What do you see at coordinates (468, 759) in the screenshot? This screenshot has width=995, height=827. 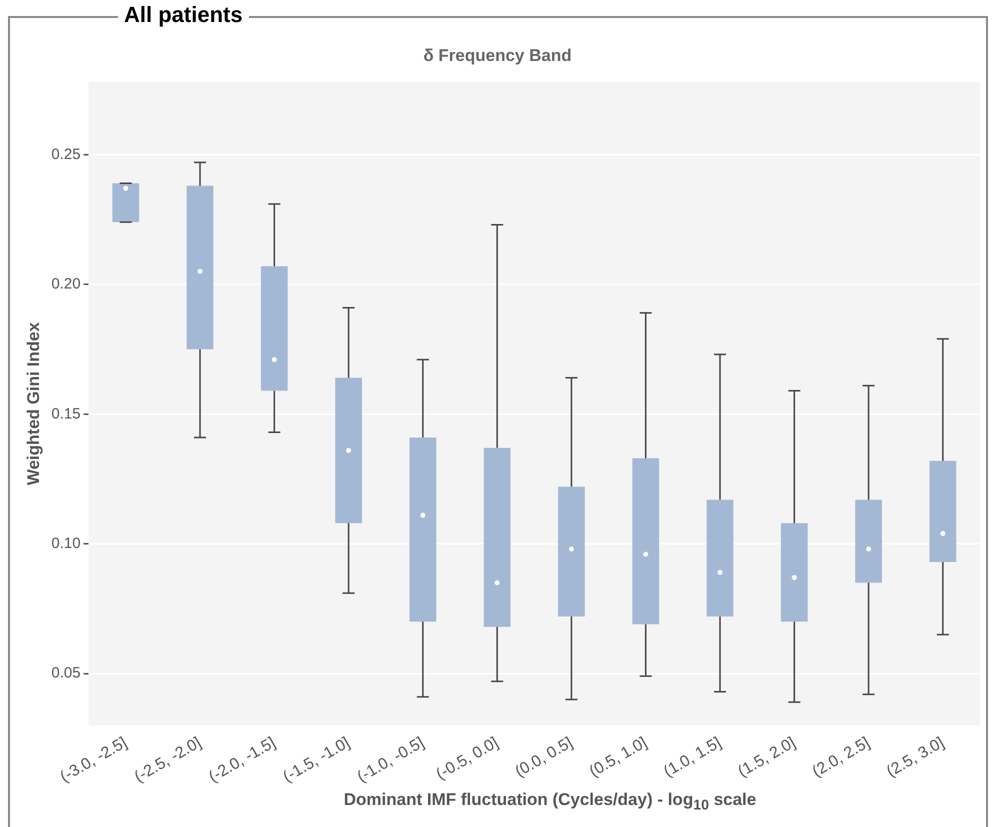 I see `x-tick-label: (-0.5, 0.0]` at bounding box center [468, 759].